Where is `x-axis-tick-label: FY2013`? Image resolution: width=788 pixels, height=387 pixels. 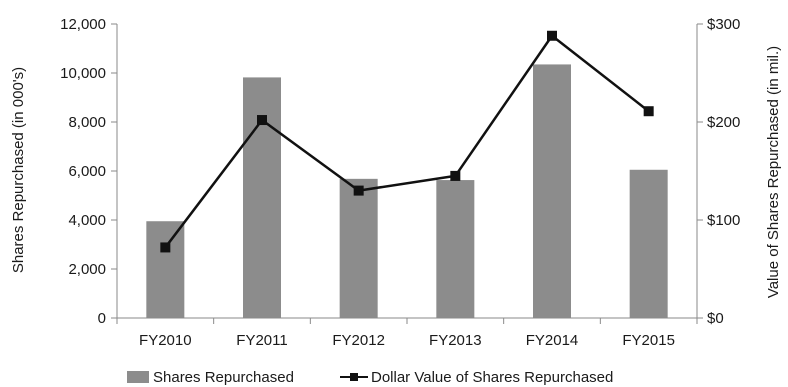 x-axis-tick-label: FY2013 is located at coordinates (455, 340).